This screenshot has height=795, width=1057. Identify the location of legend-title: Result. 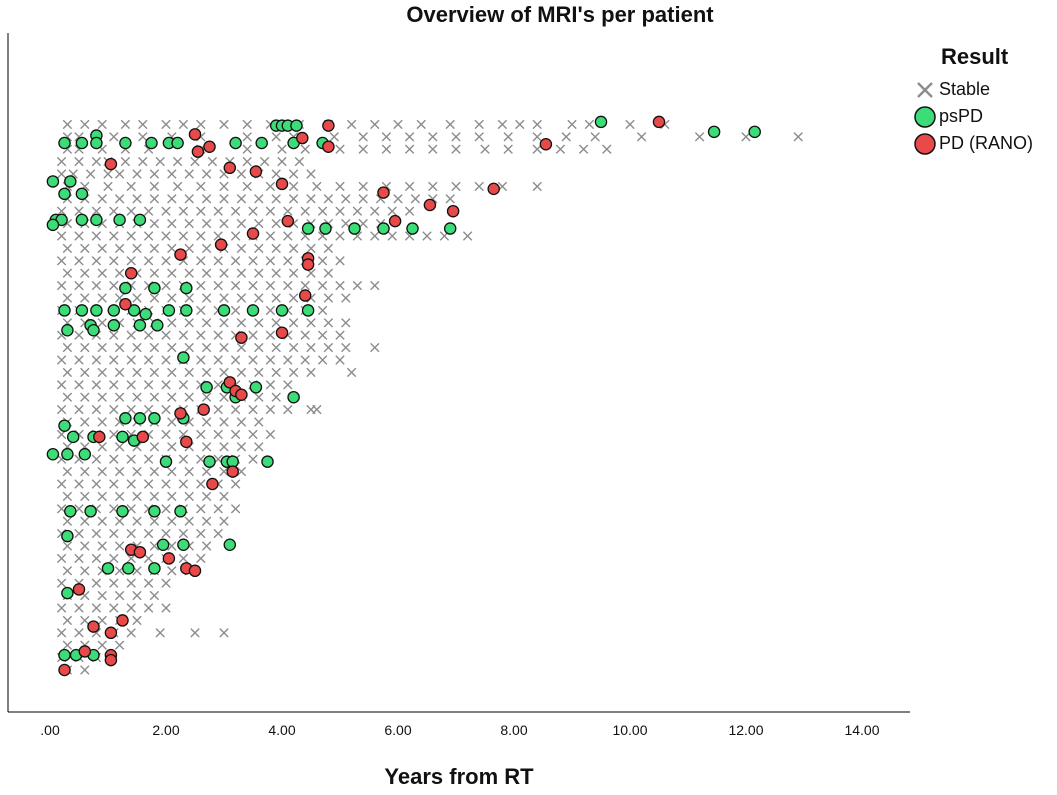
(975, 56).